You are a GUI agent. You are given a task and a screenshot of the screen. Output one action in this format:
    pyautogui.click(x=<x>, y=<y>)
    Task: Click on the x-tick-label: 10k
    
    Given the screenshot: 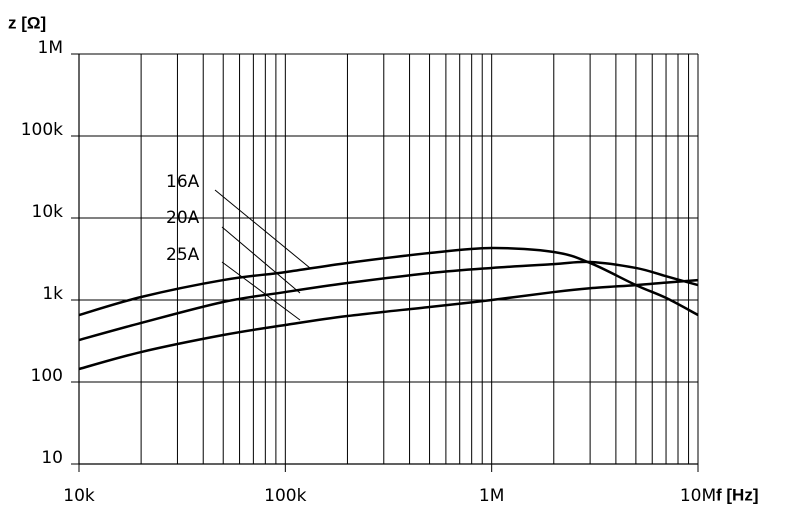 What is the action you would take?
    pyautogui.click(x=79, y=496)
    